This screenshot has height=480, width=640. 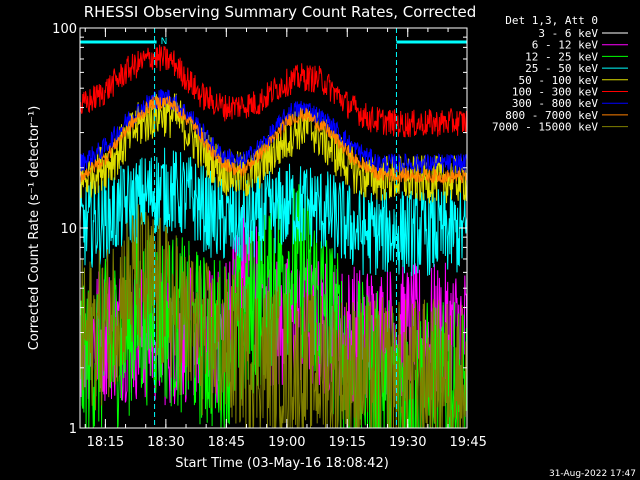 I want to click on legend-label: 6 - 12 keV, so click(x=565, y=45).